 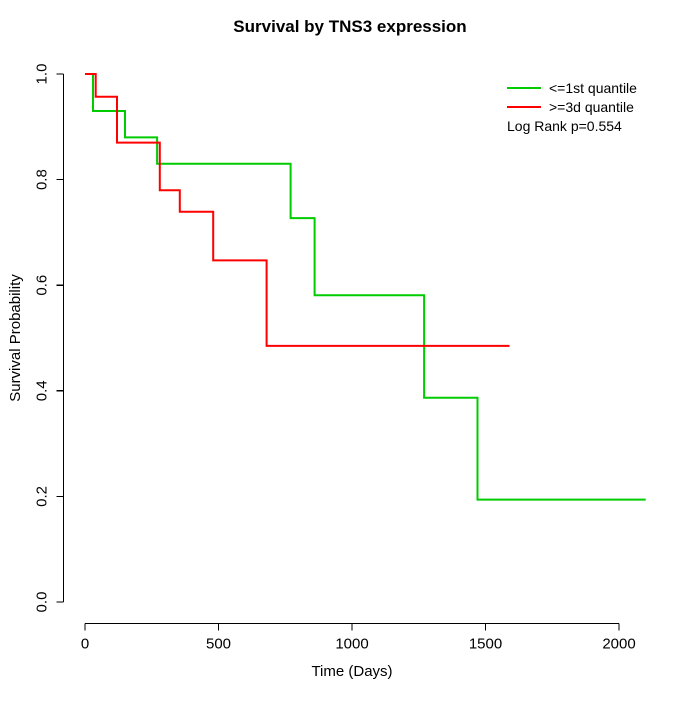 What do you see at coordinates (351, 671) in the screenshot?
I see `x-axis-title: Time (Days)` at bounding box center [351, 671].